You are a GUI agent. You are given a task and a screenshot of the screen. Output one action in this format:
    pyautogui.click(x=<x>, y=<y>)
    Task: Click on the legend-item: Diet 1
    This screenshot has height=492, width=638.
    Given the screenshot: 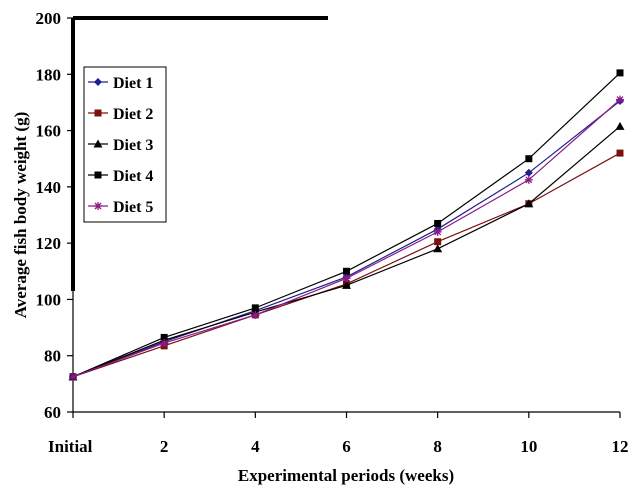 What is the action you would take?
    pyautogui.click(x=120, y=83)
    